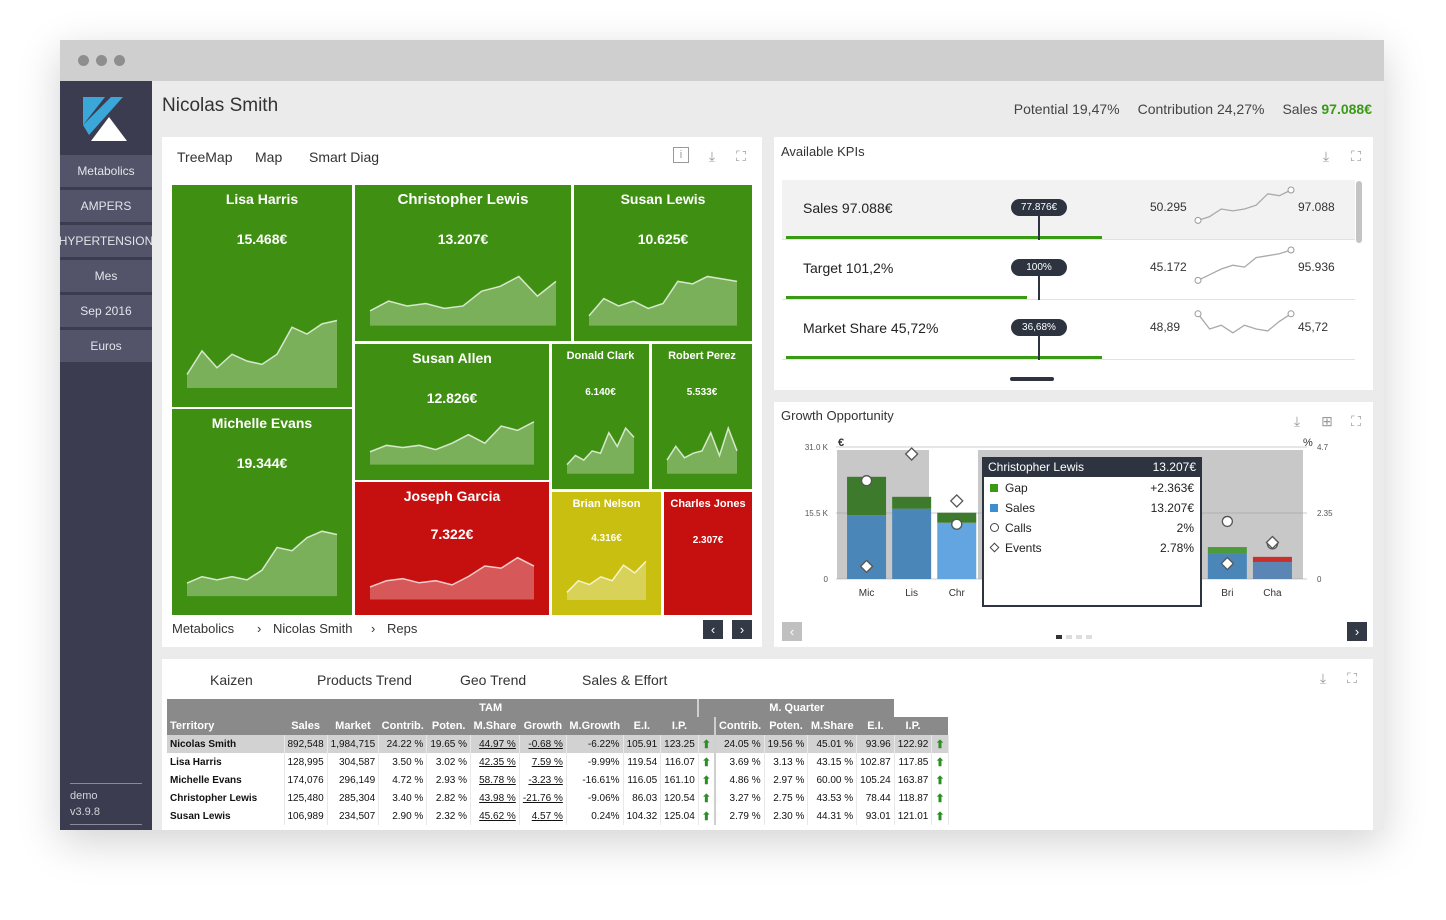 This screenshot has width=1446, height=920. What do you see at coordinates (545, 780) in the screenshot?
I see `table-cell-link: -3.23 %` at bounding box center [545, 780].